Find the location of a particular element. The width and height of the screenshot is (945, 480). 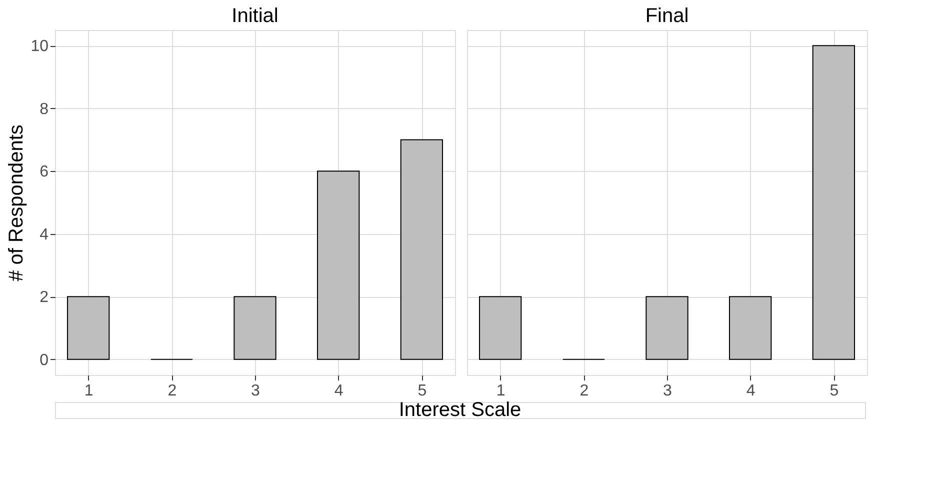

chart-title: Initial is located at coordinates (255, 16).